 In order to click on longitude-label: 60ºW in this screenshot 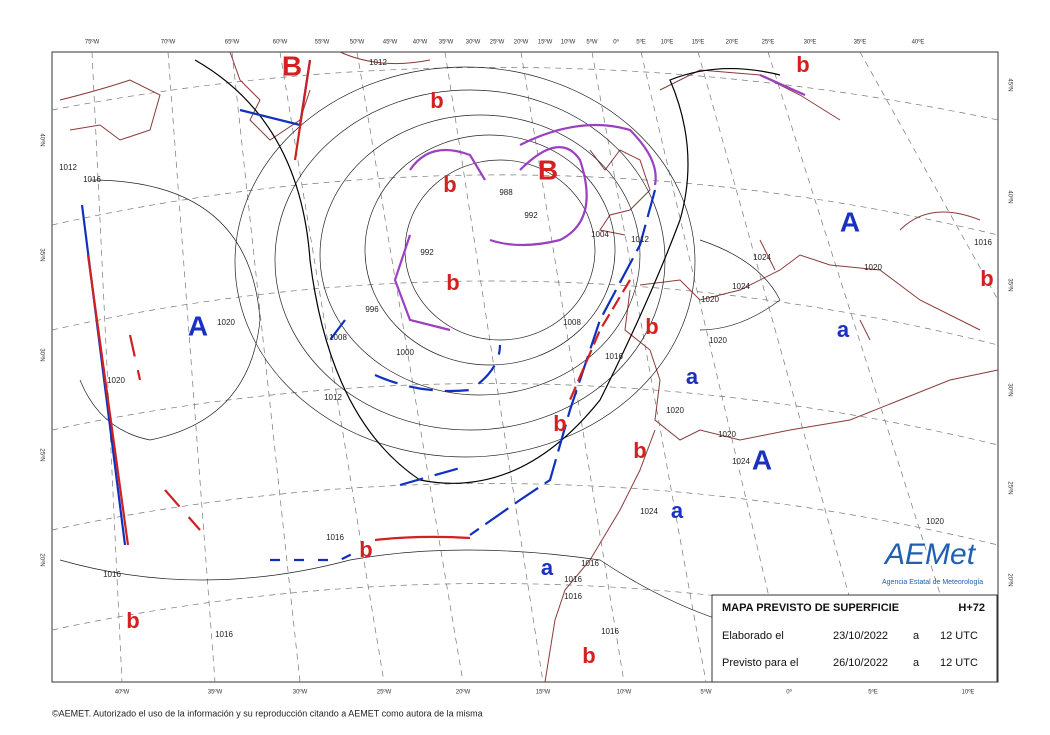, I will do `click(280, 42)`.